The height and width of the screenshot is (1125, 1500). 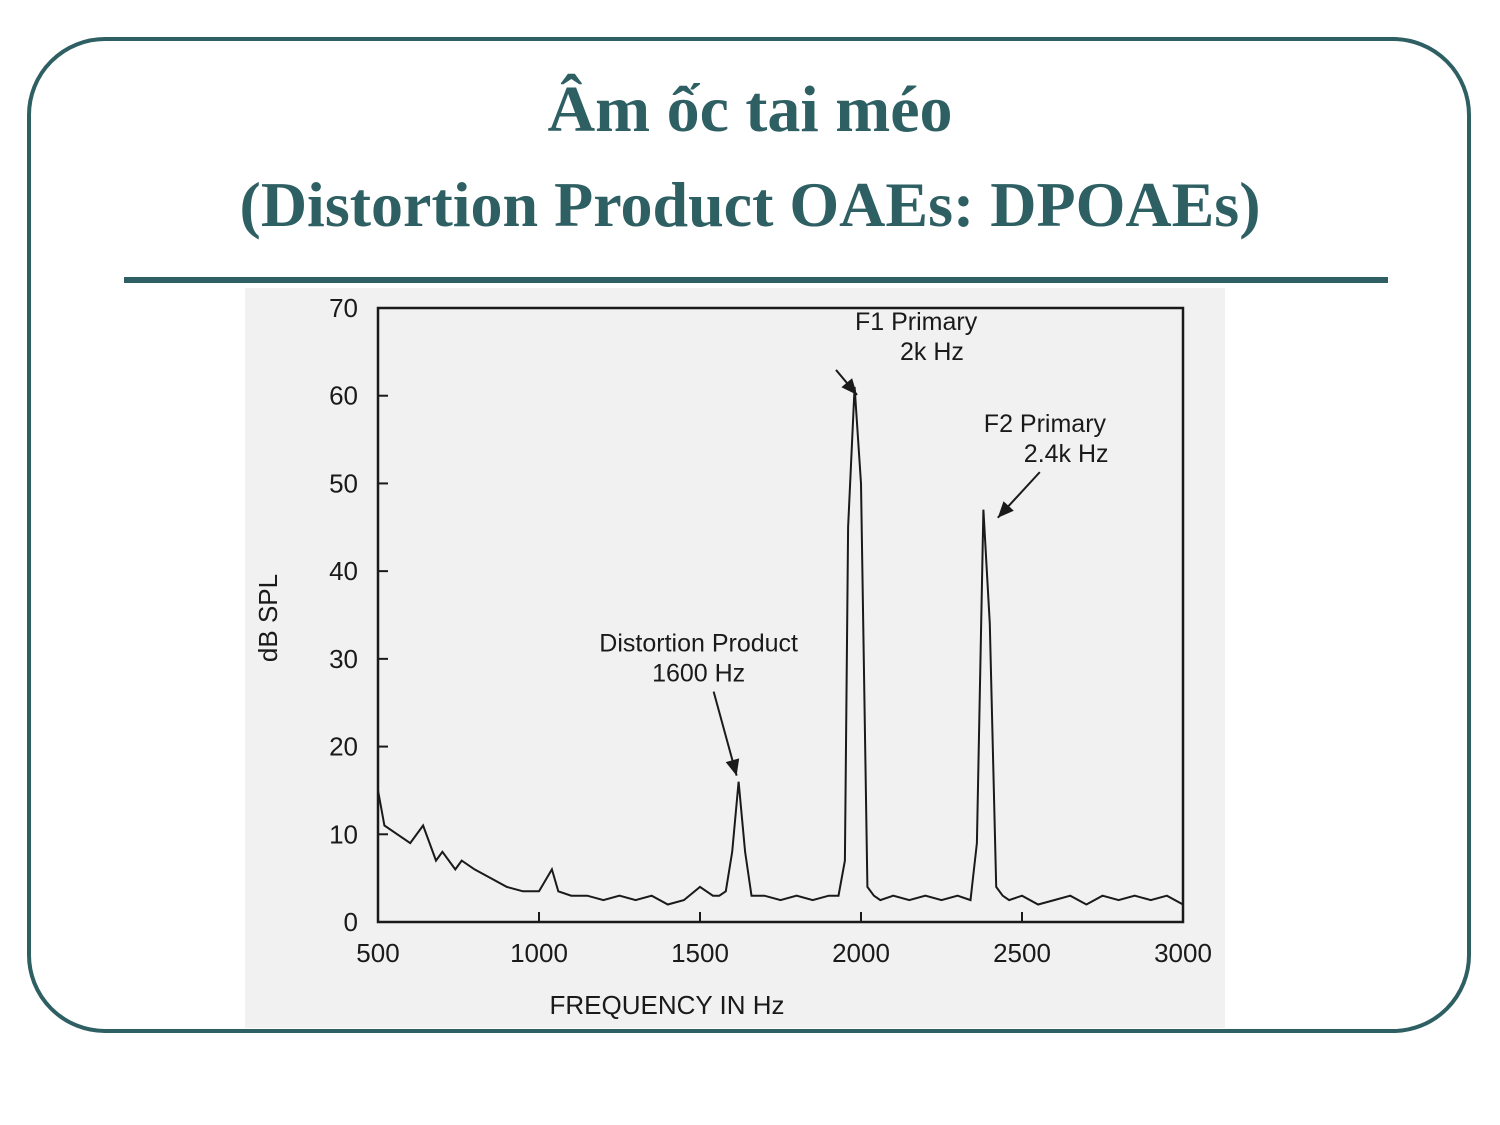 What do you see at coordinates (784, 940) in the screenshot?
I see `x-axis: 500 1000 1500 2000 2500 3000` at bounding box center [784, 940].